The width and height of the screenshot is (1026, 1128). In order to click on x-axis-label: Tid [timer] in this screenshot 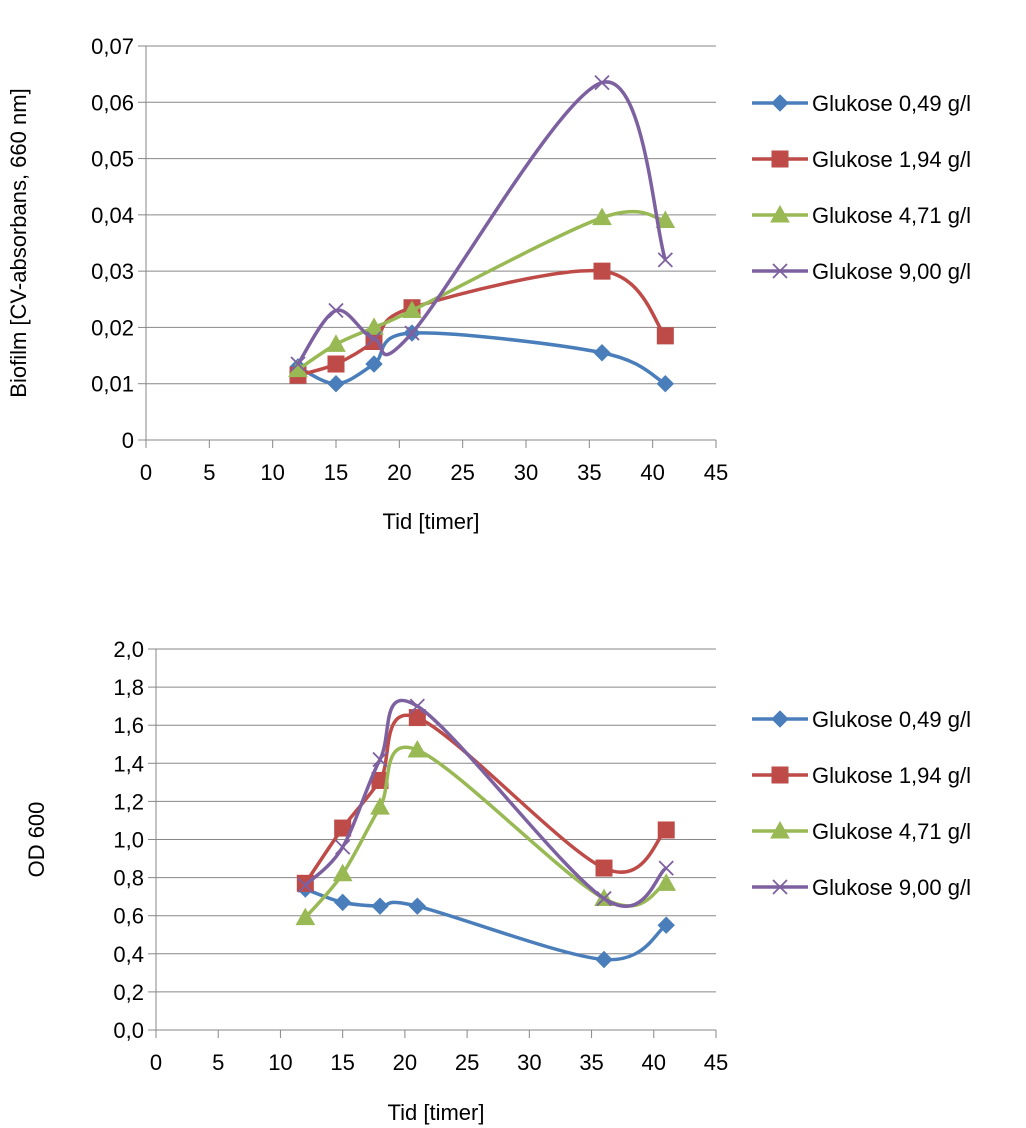, I will do `click(431, 521)`.